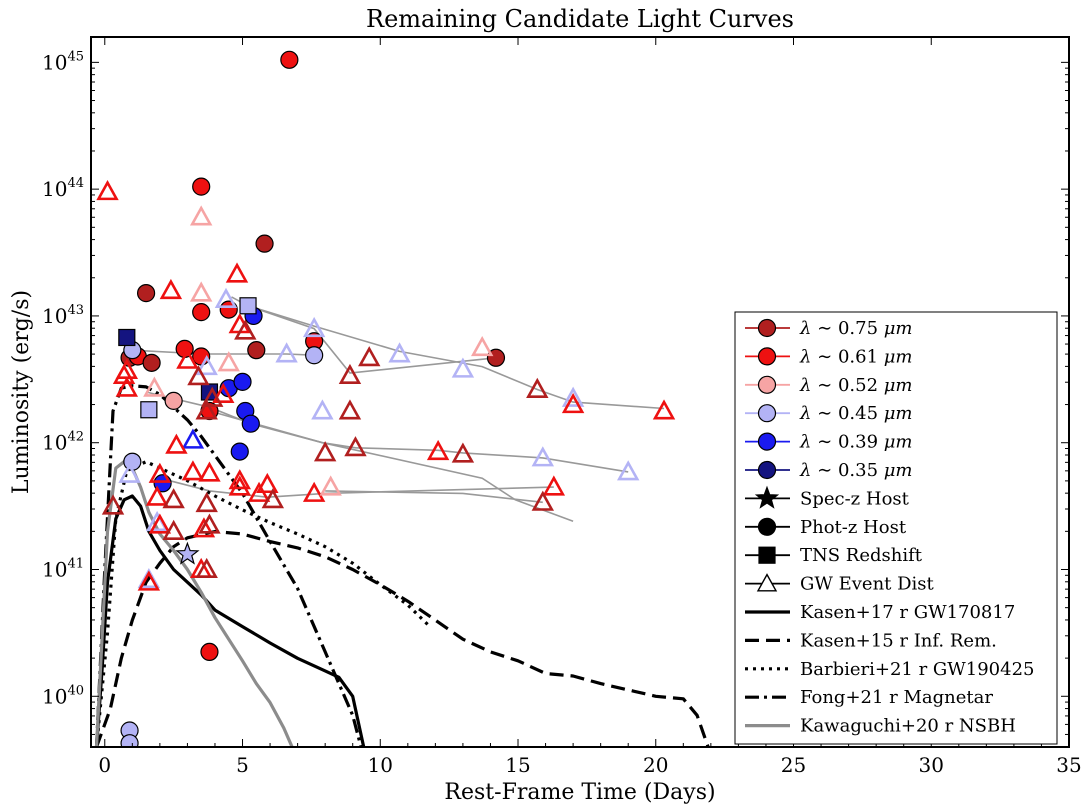 The height and width of the screenshot is (804, 1081). I want to click on legend-label: λ ∼ 0.39 μm, so click(856, 442).